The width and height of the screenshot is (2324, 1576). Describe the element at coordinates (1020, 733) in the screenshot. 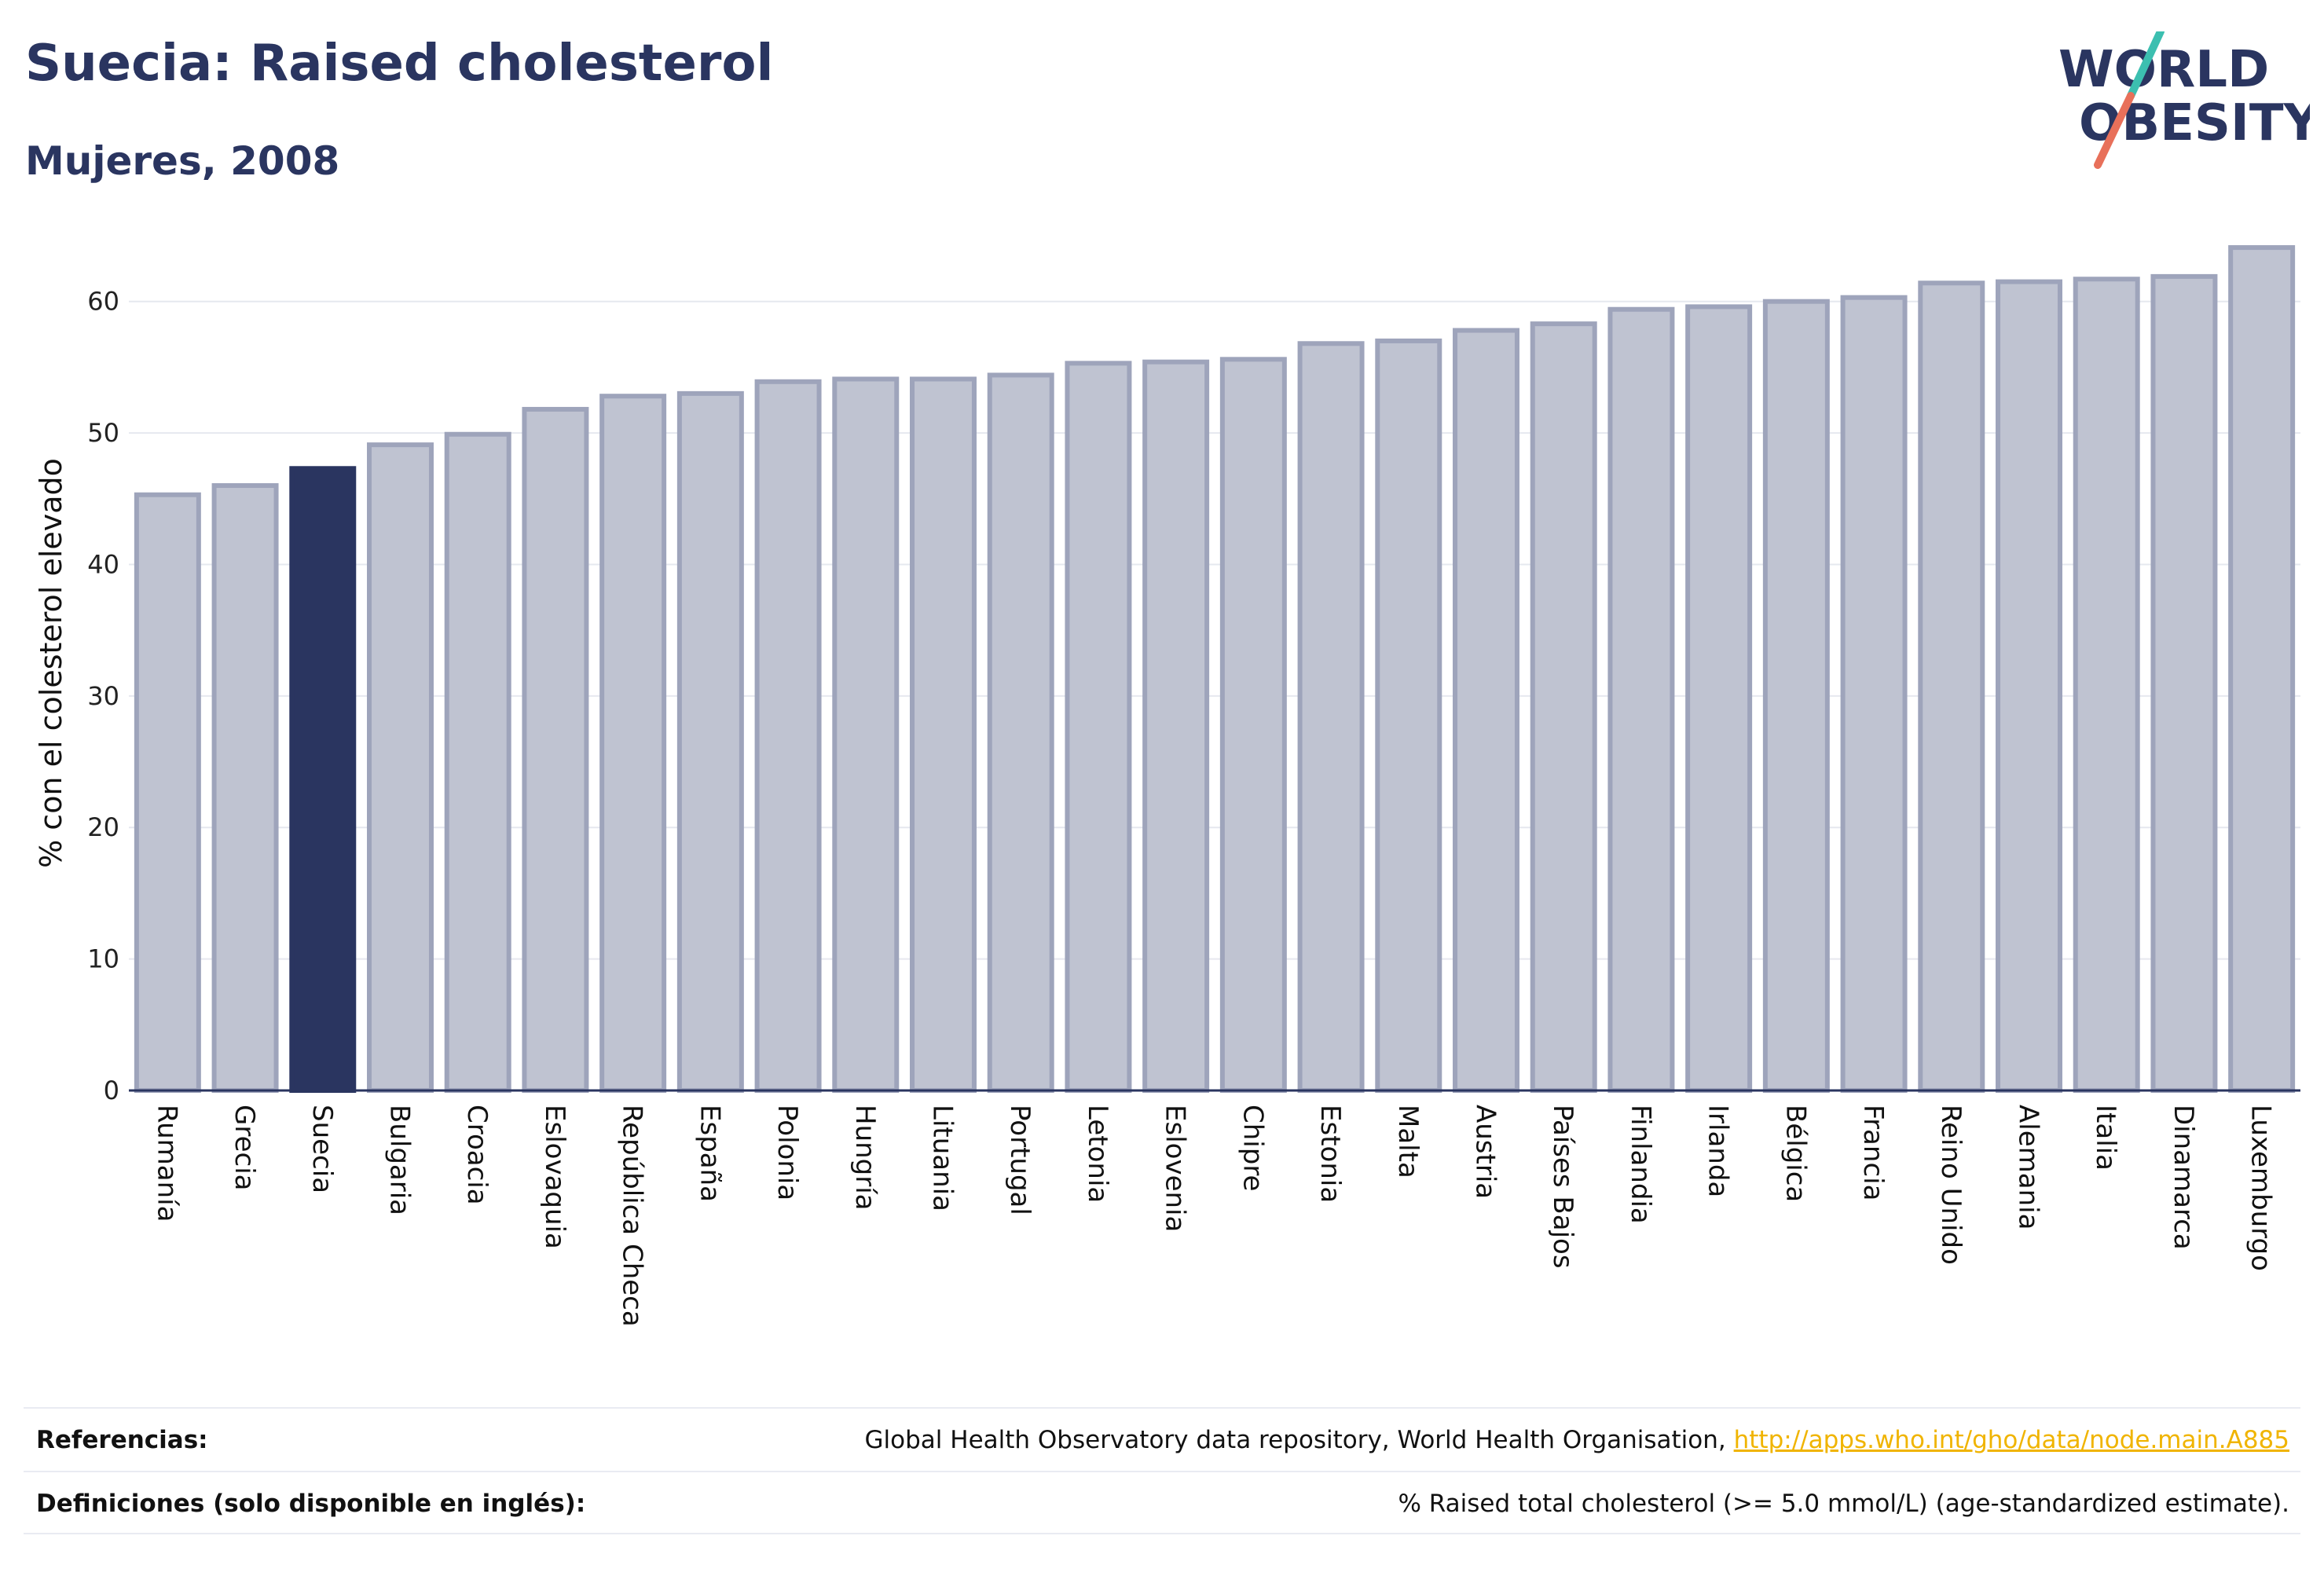

I see `bar-portugal` at that location.